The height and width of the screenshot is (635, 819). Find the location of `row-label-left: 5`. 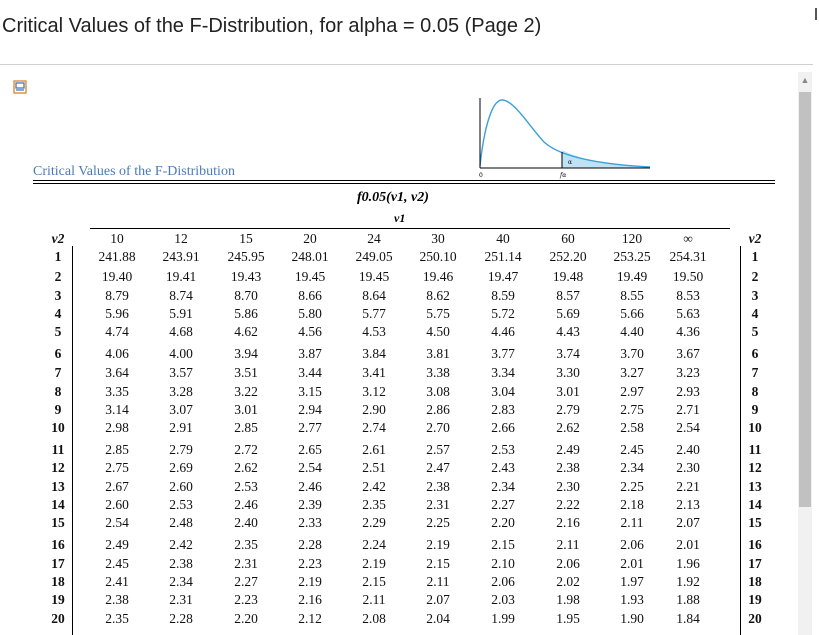

row-label-left: 5 is located at coordinates (58, 331).